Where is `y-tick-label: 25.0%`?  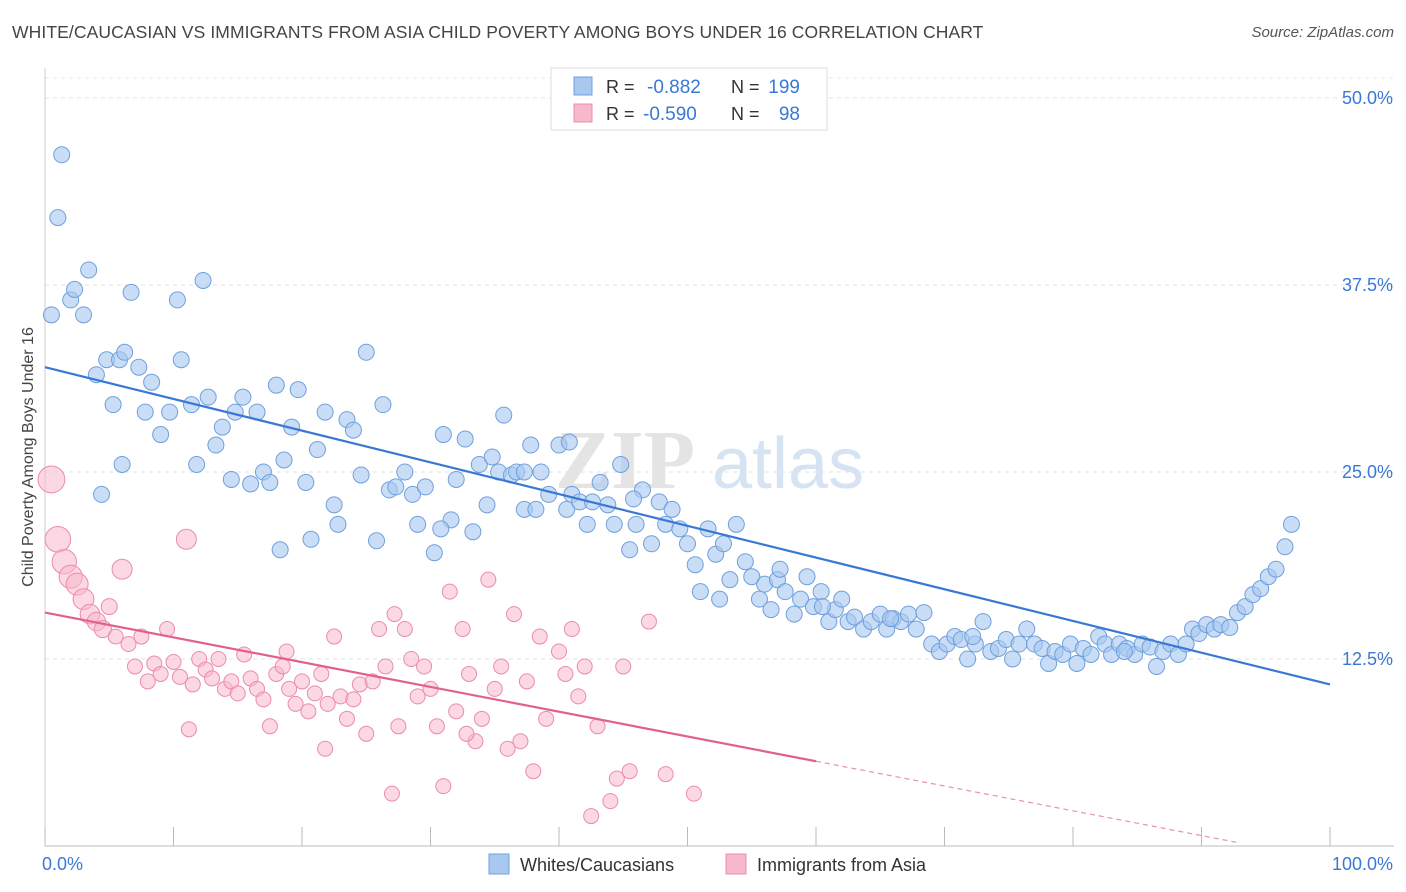 y-tick-label: 25.0% is located at coordinates (1367, 472).